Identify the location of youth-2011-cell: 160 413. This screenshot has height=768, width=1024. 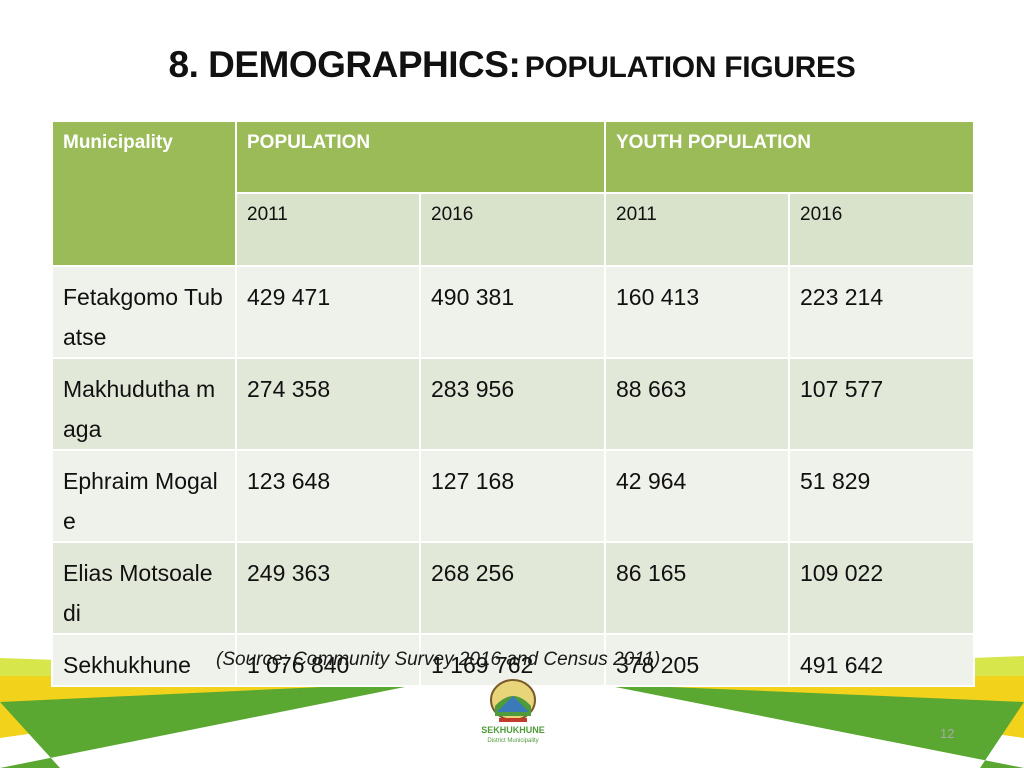
(697, 312).